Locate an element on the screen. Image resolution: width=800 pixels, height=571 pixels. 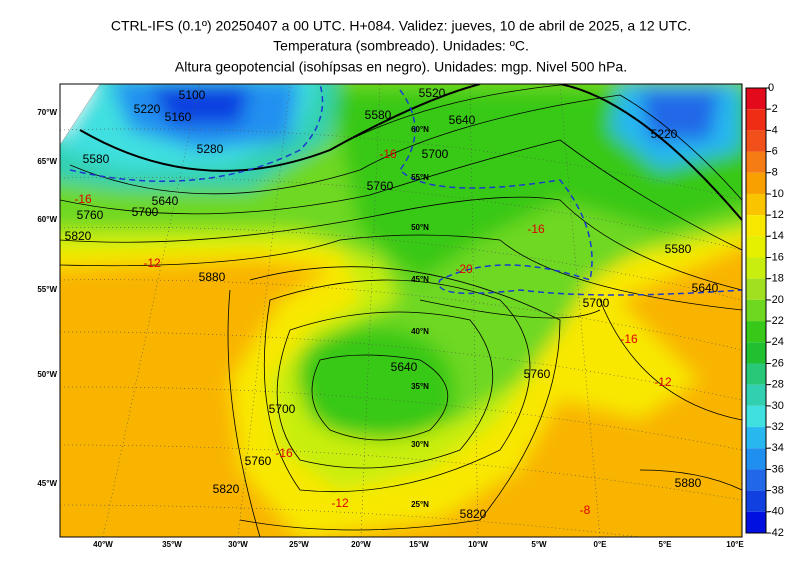
colorbar-frame is located at coordinates (756, 310).